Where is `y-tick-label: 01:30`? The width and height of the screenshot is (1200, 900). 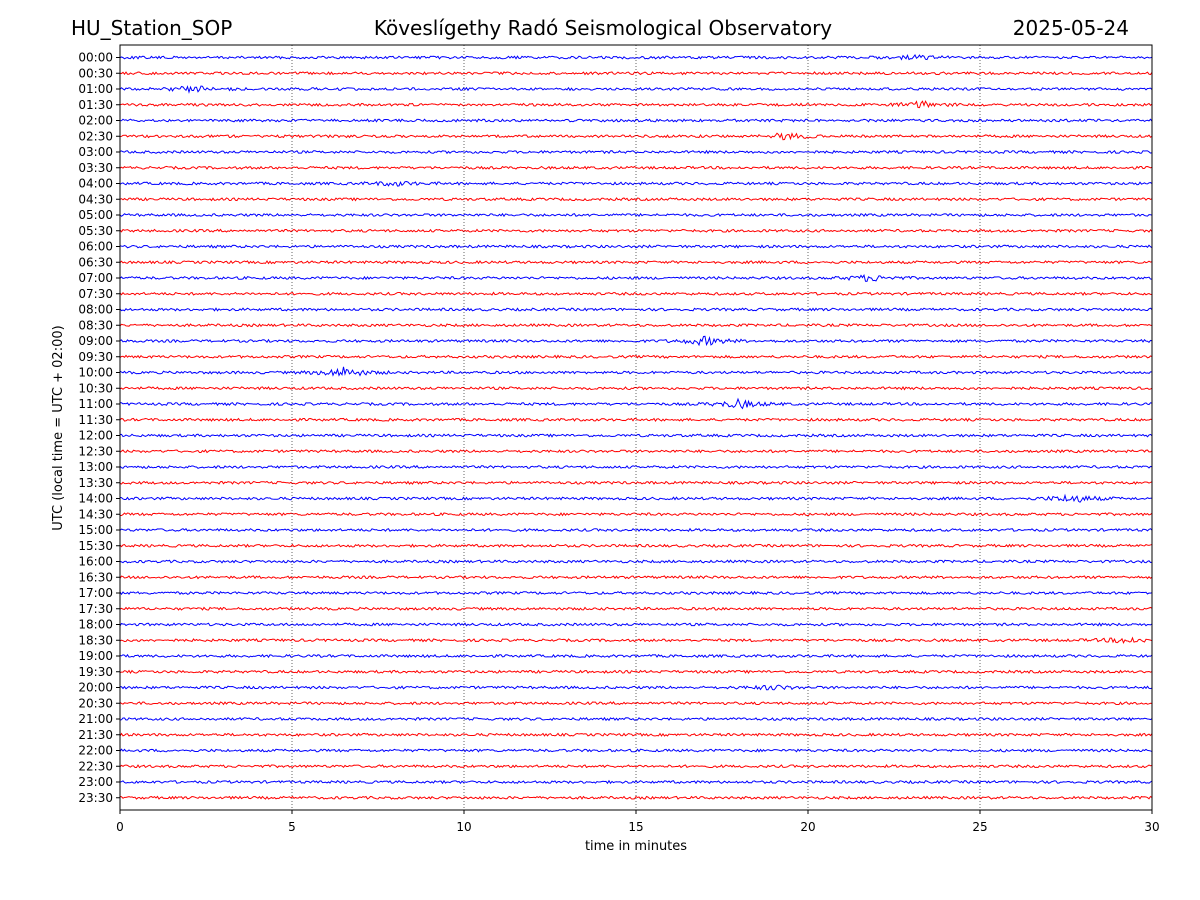
y-tick-label: 01:30 is located at coordinates (95, 105).